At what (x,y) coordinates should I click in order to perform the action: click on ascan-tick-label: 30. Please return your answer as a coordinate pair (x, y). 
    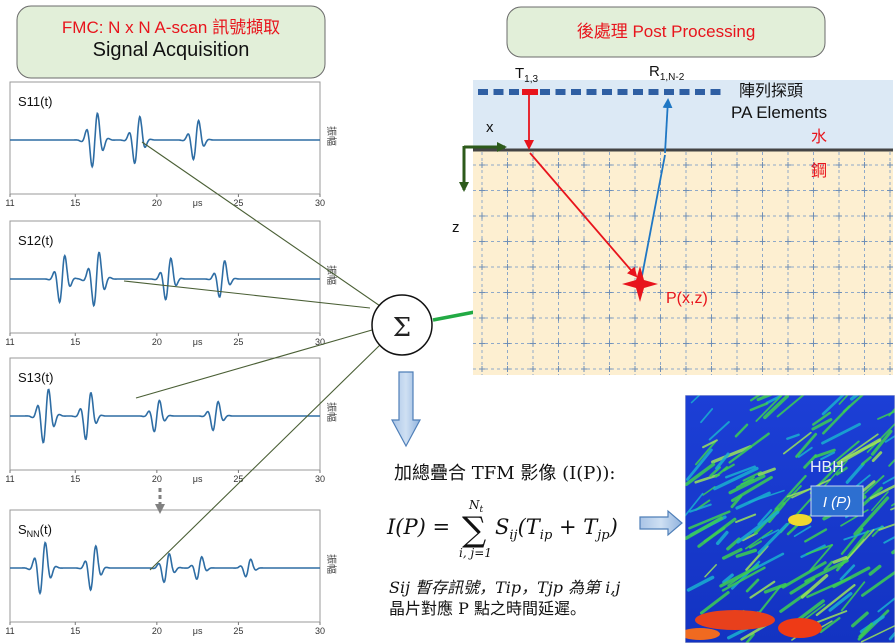
    Looking at the image, I should click on (320, 479).